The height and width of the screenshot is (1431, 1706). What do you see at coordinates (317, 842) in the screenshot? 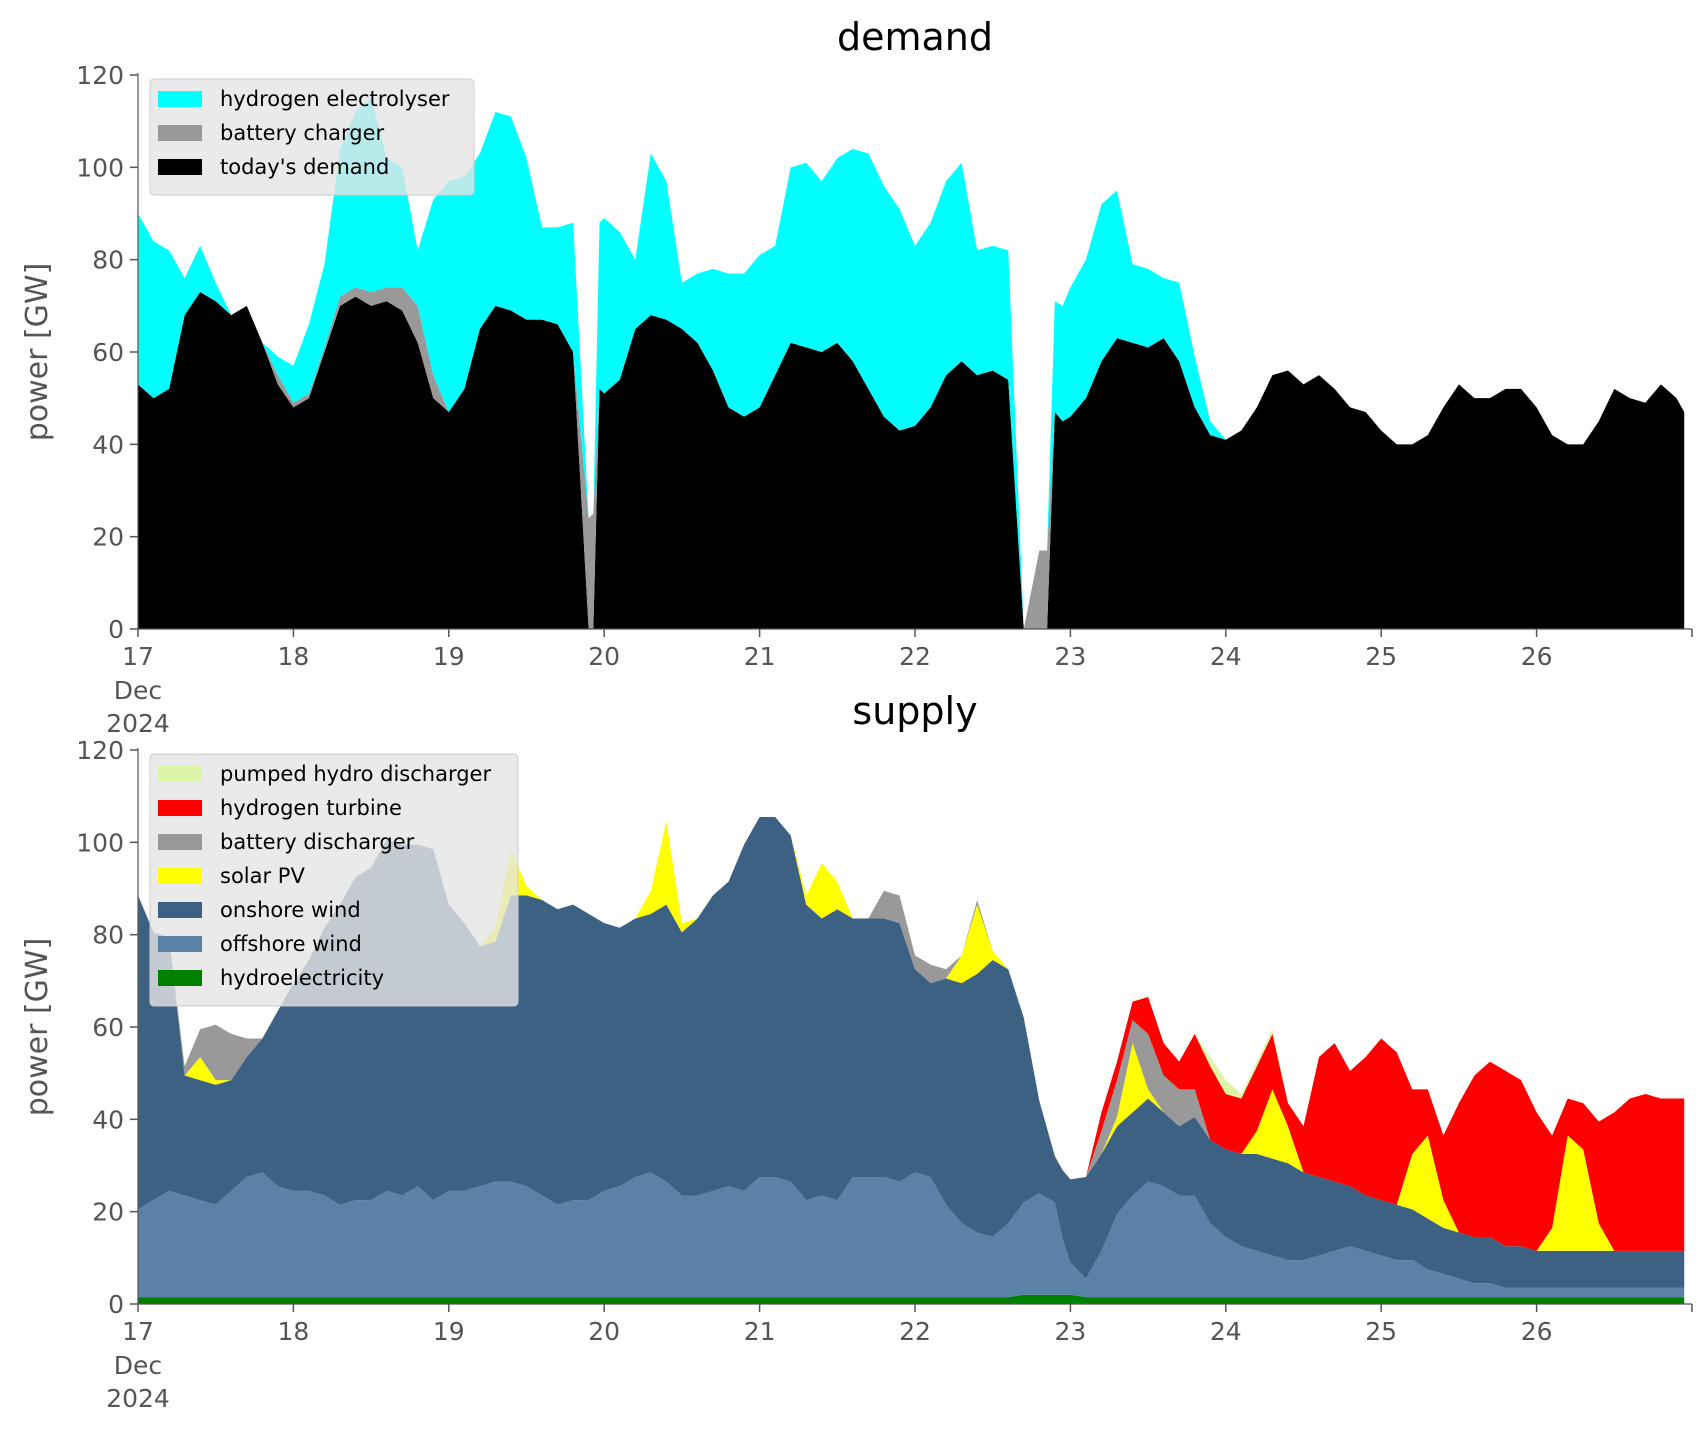
I see `legend-label: battery discharger` at bounding box center [317, 842].